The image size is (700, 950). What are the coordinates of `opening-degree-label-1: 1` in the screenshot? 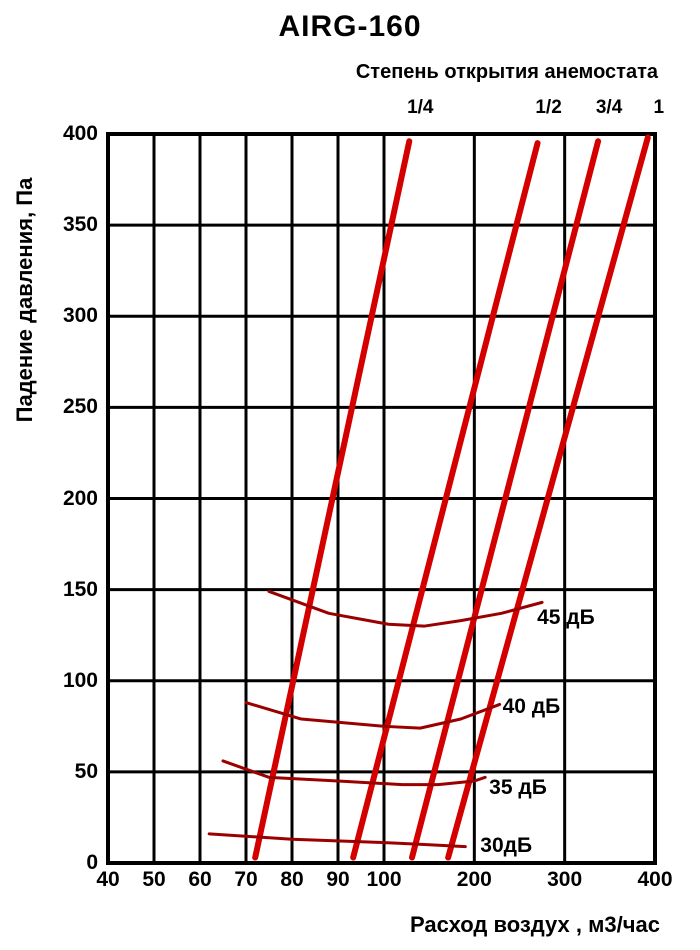 It's located at (659, 107).